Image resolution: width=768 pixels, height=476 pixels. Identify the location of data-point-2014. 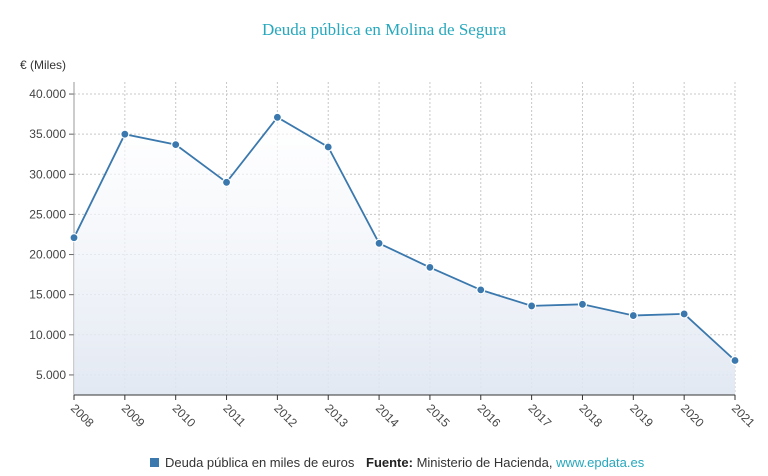
(379, 243).